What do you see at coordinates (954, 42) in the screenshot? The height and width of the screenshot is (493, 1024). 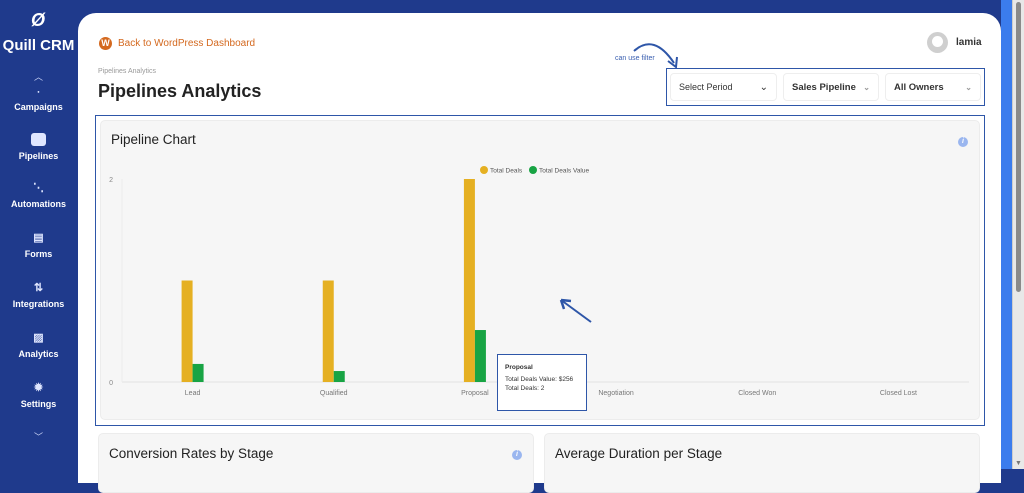 I see `user-menu: lamia` at bounding box center [954, 42].